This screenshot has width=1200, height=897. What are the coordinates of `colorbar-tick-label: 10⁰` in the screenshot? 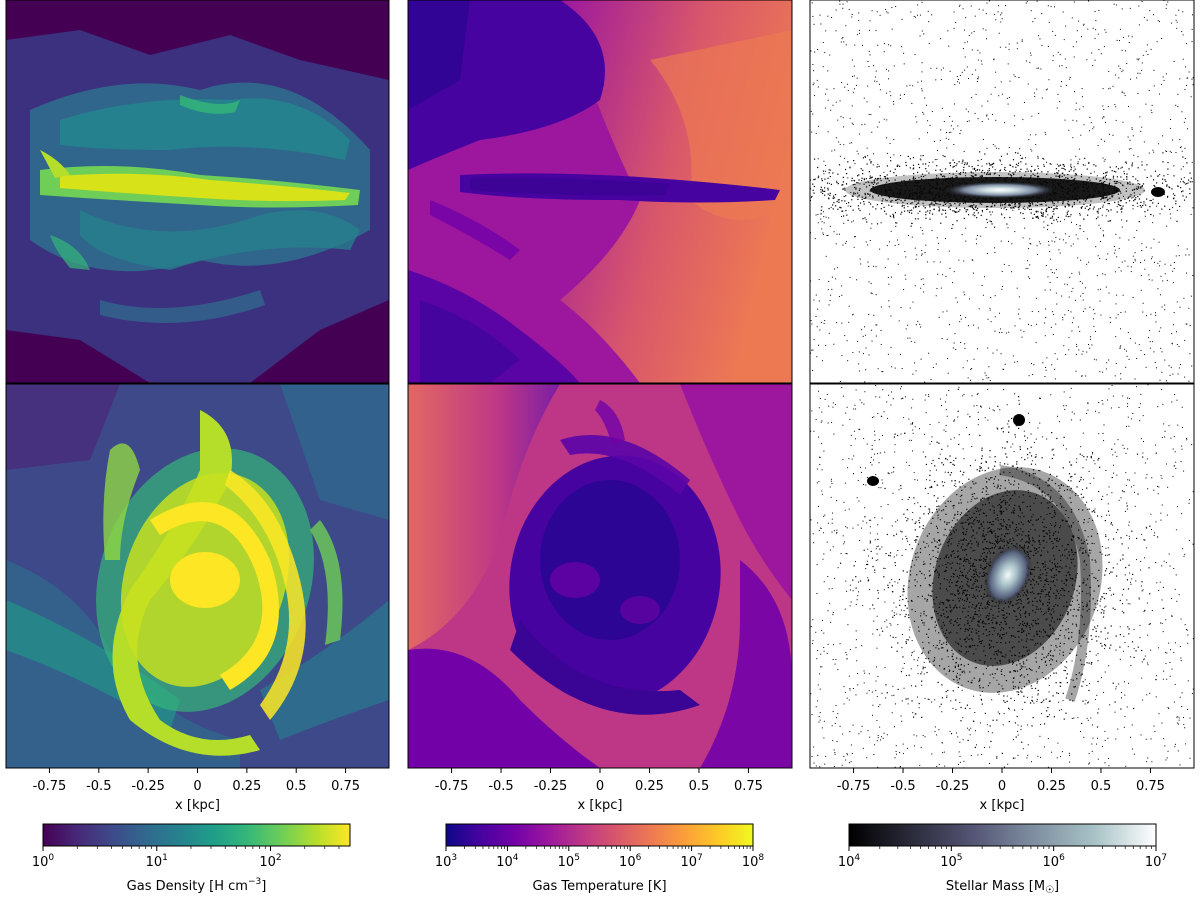 It's located at (43, 861).